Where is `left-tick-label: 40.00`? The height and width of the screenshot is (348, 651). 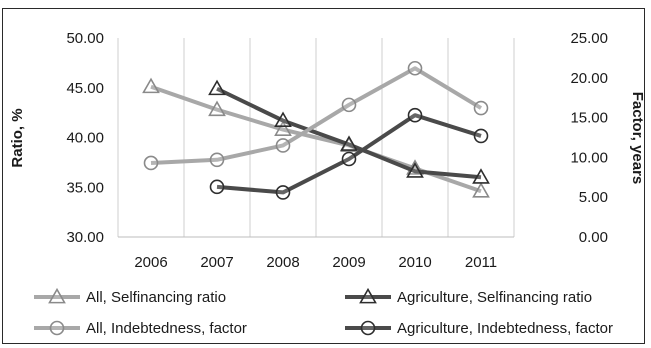
left-tick-label: 40.00 is located at coordinates (85, 138).